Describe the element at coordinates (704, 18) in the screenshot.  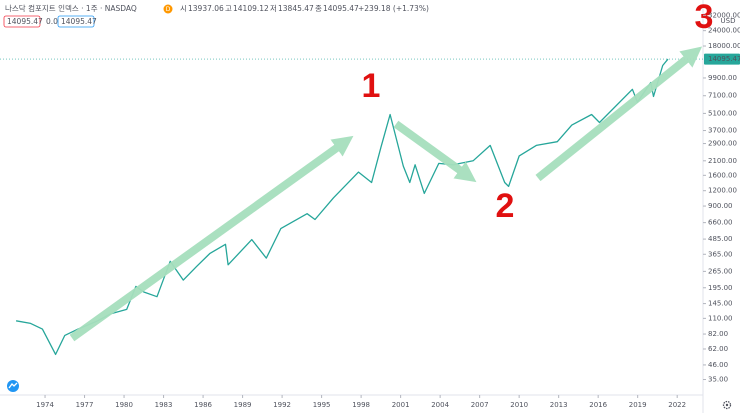
I see `annotation: 3` at that location.